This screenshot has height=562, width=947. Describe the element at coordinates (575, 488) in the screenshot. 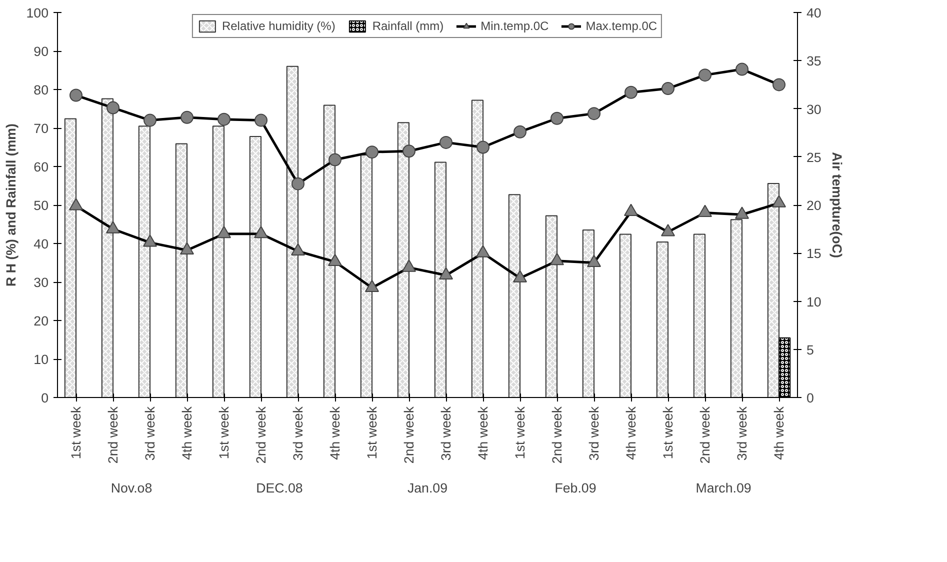

I see `text: Feb.09` at that location.